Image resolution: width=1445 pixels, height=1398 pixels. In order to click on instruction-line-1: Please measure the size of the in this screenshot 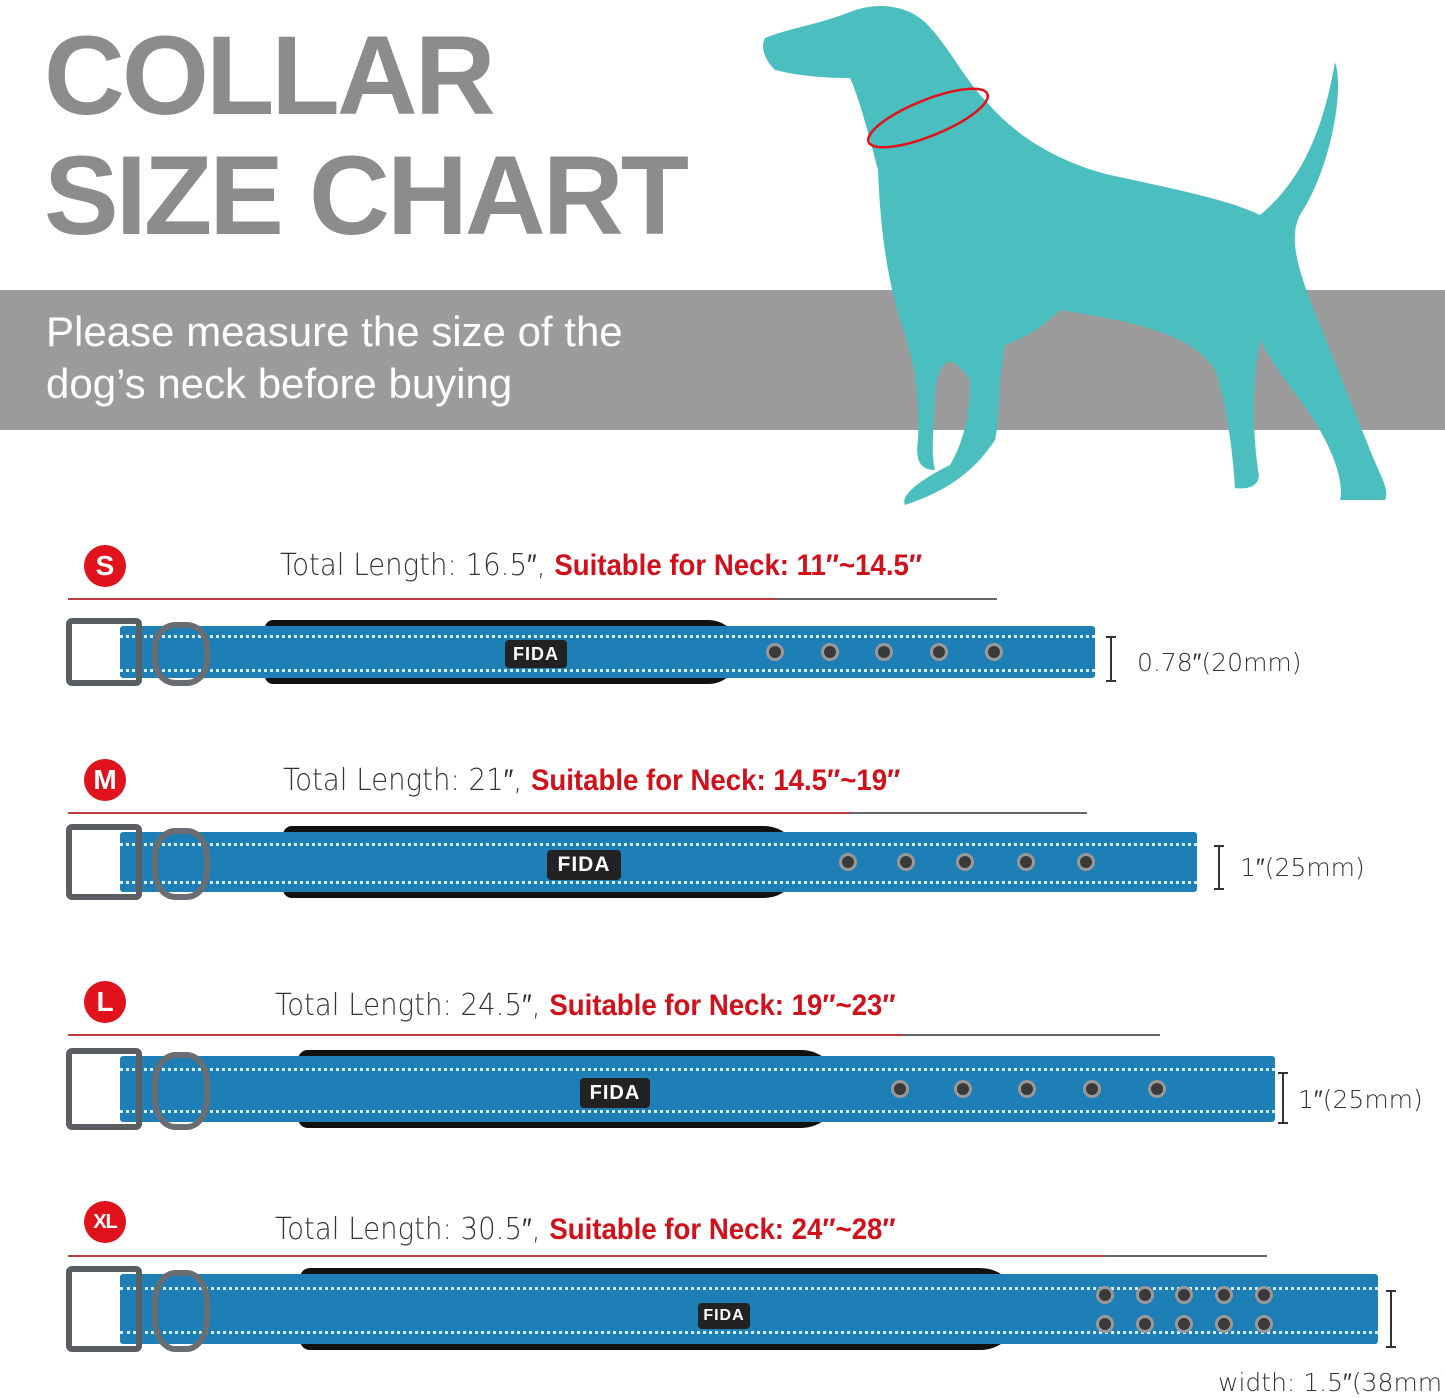, I will do `click(334, 331)`.